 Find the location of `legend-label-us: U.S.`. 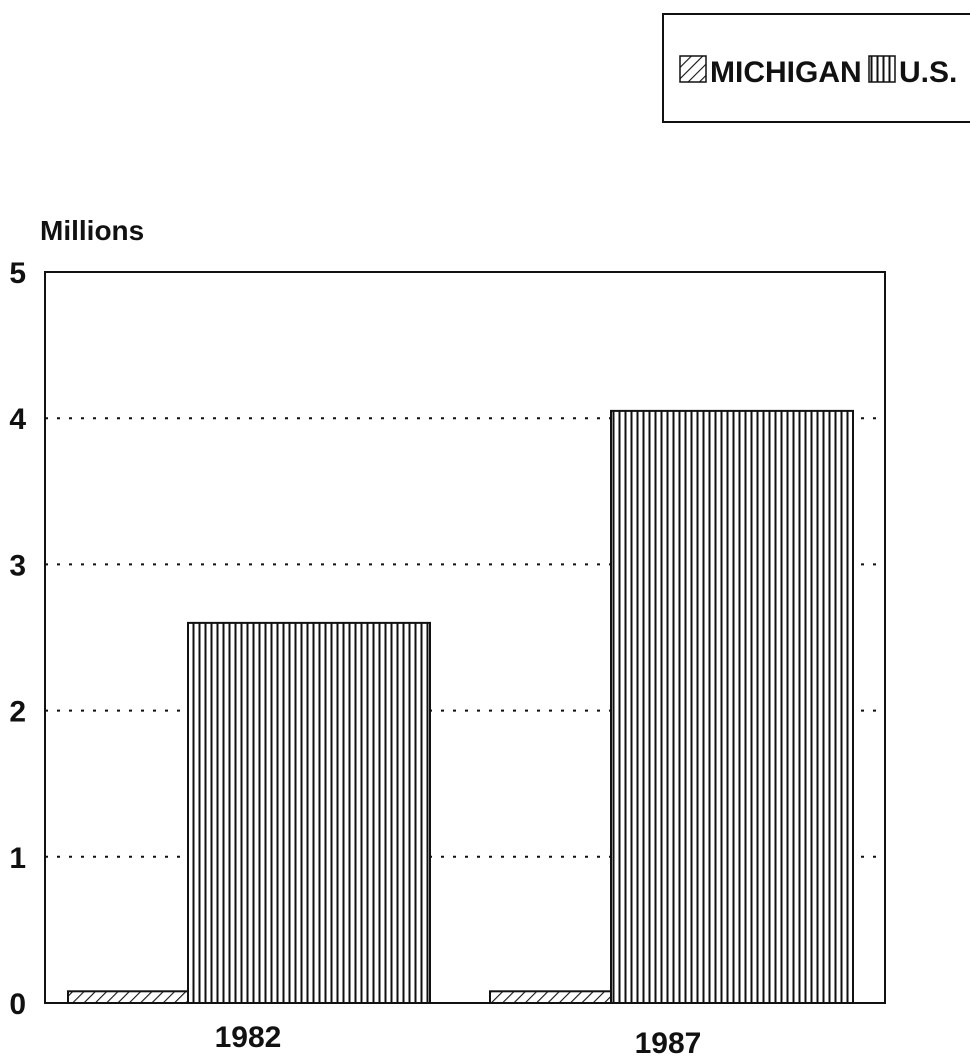

legend-label-us: U.S. is located at coordinates (928, 72).